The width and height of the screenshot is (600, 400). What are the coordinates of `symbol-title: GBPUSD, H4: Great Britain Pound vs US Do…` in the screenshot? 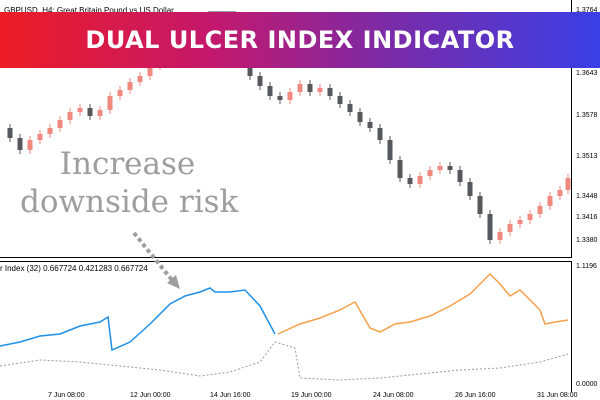 It's located at (89, 10).